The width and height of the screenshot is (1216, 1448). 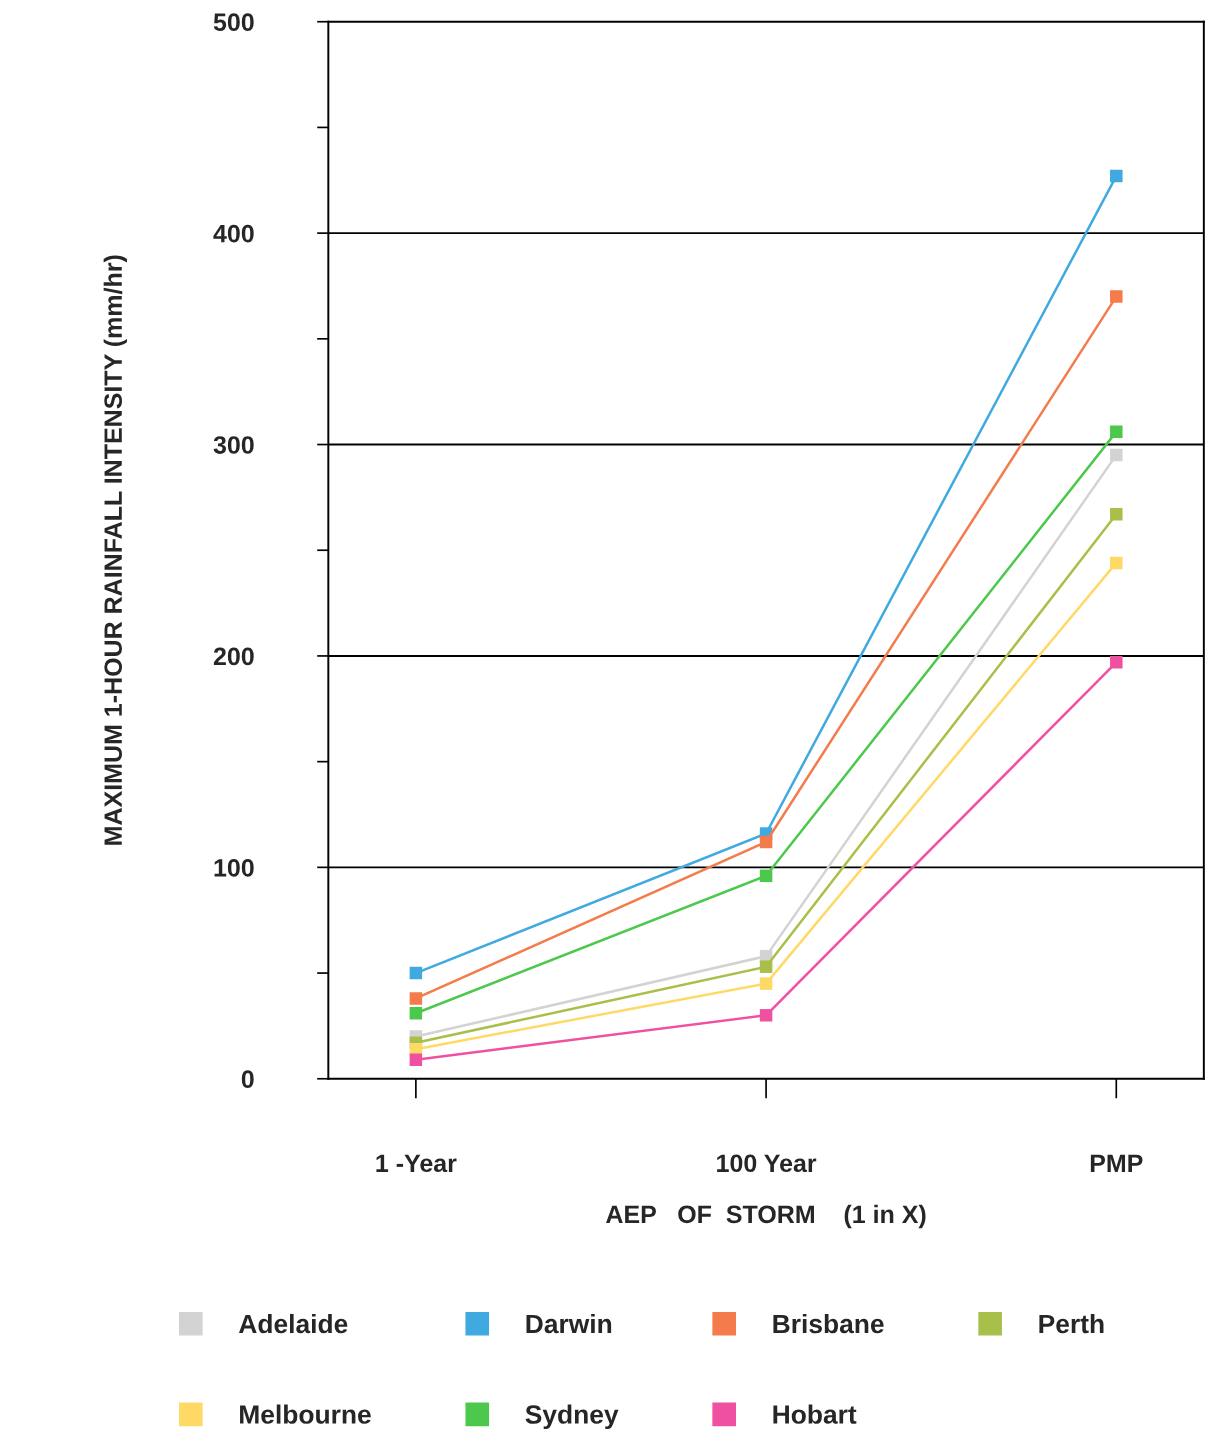 I want to click on legend-label: Darwin, so click(x=569, y=1323).